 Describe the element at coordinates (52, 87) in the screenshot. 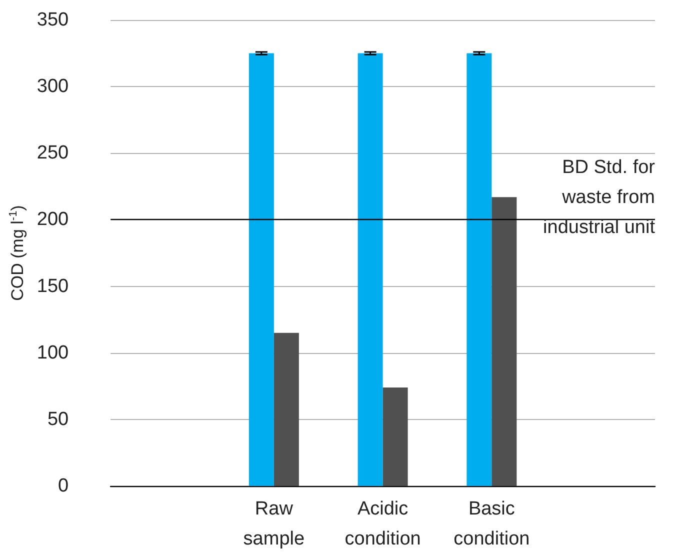

I see `y-tick-label: 300` at that location.